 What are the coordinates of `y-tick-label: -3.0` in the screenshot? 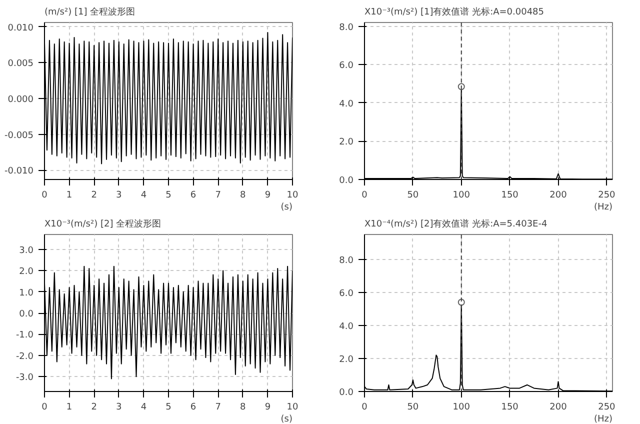 It's located at (25, 378).